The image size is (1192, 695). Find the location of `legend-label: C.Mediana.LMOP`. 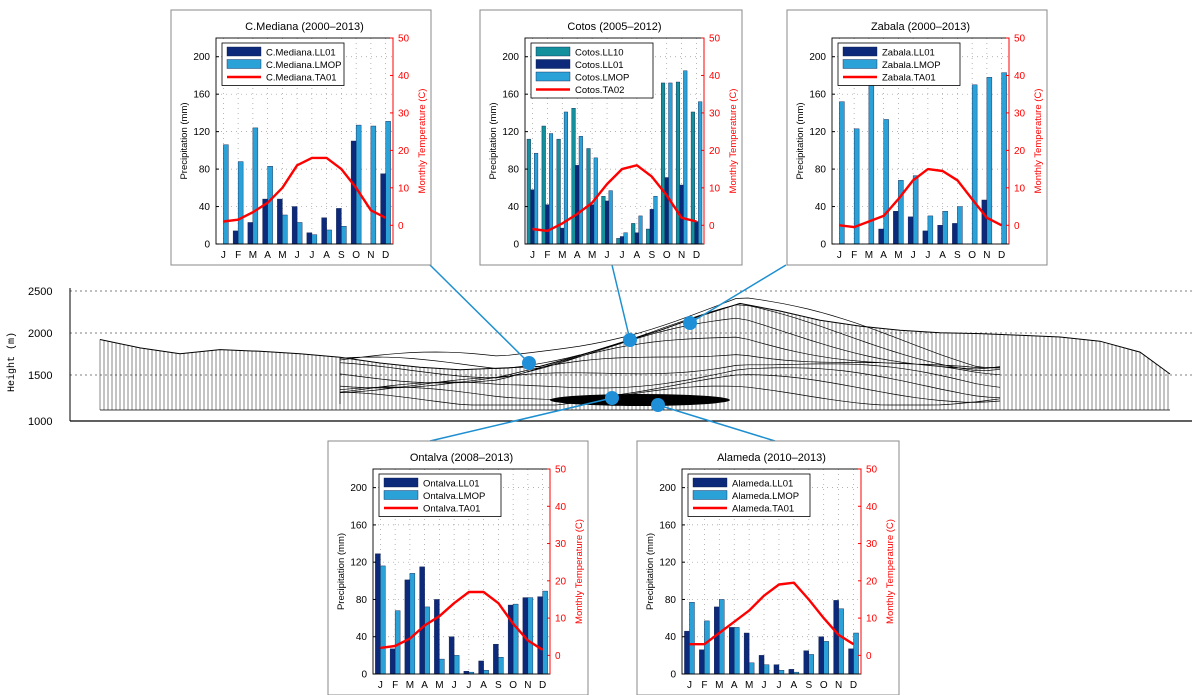

legend-label: C.Mediana.LMOP is located at coordinates (304, 65).